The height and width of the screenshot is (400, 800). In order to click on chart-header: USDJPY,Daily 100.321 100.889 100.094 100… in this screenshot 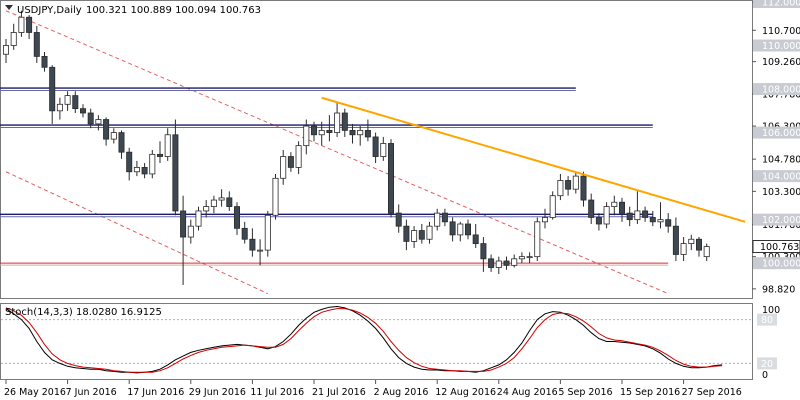, I will do `click(133, 10)`.